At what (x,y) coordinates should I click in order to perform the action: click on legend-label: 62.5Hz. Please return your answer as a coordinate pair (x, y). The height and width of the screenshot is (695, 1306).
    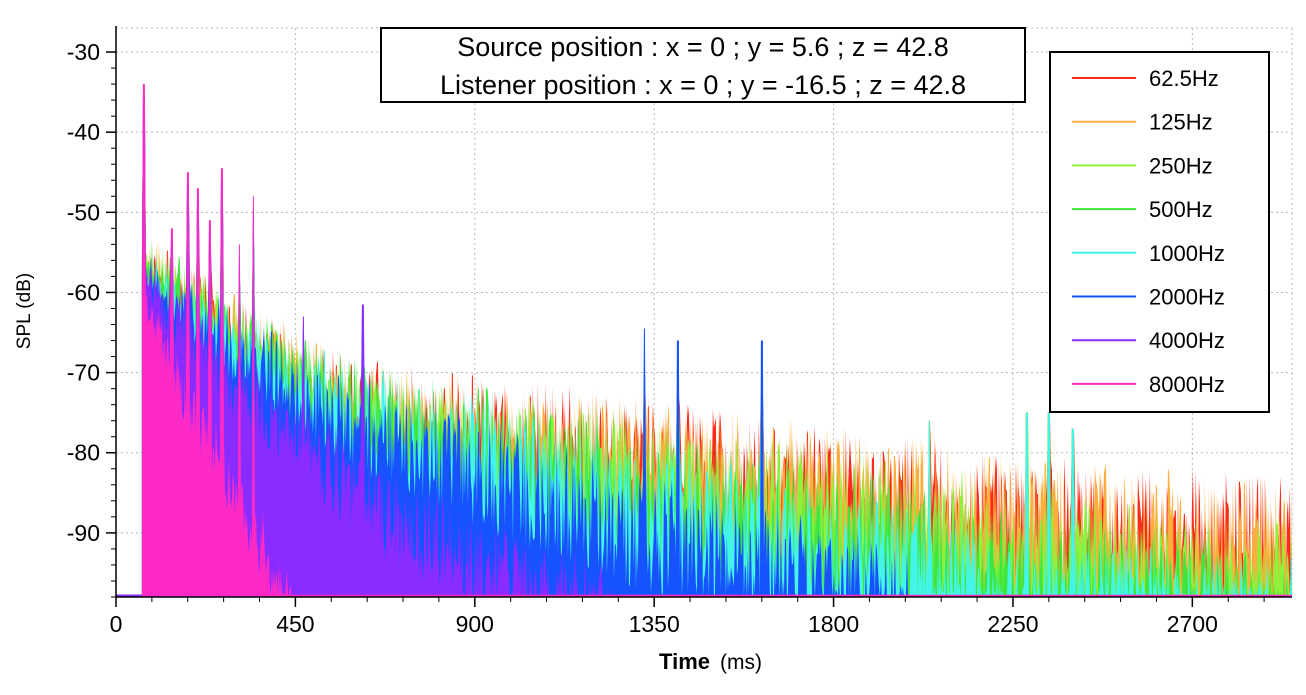
    Looking at the image, I should click on (1184, 78).